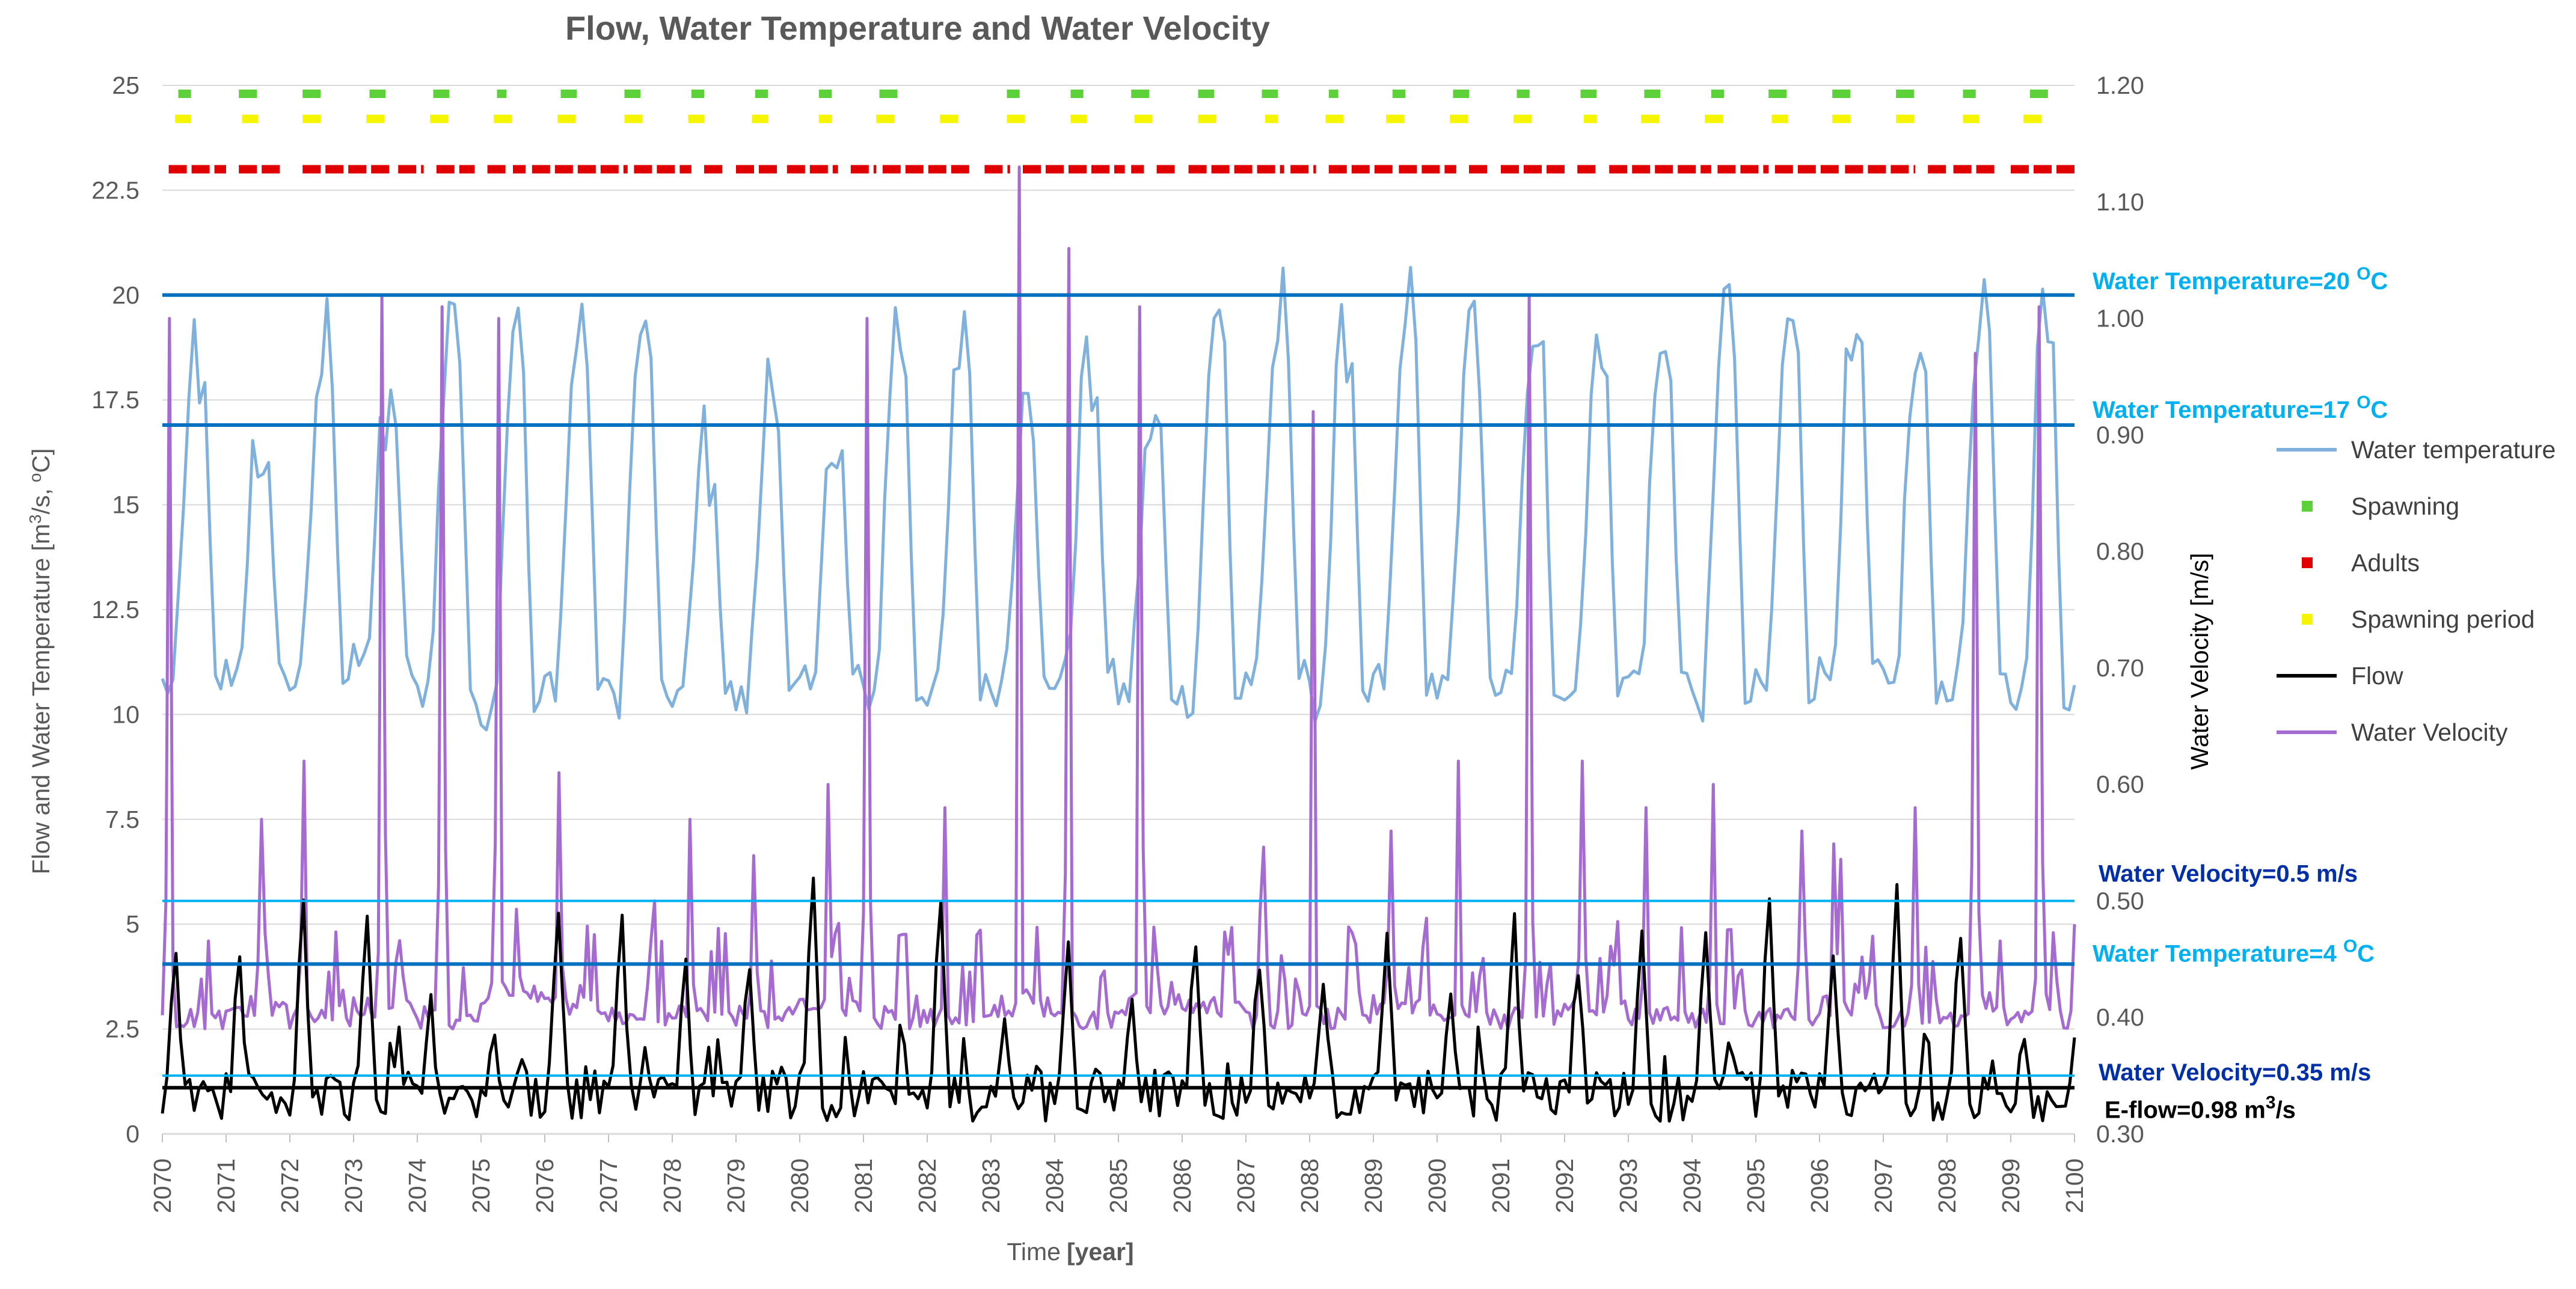  I want to click on ref-label-text: Water Temperature=20, so click(2225, 281).